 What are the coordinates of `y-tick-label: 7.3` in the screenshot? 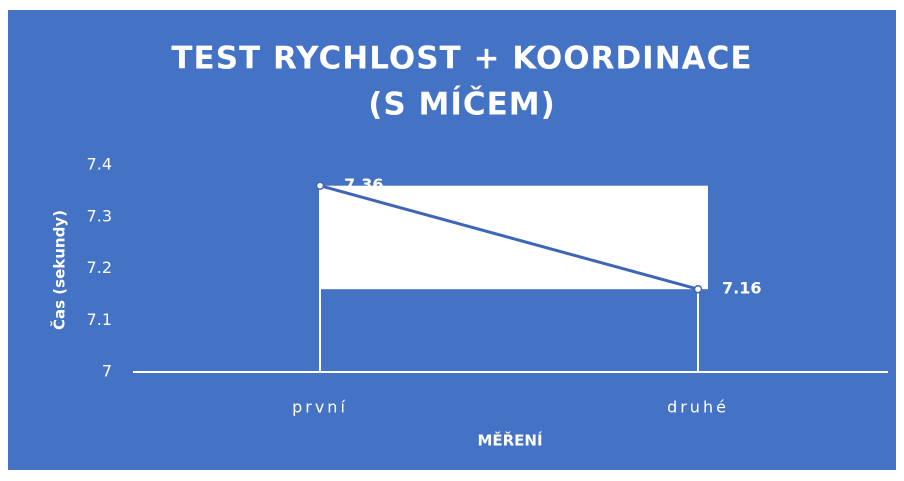 It's located at (99, 215).